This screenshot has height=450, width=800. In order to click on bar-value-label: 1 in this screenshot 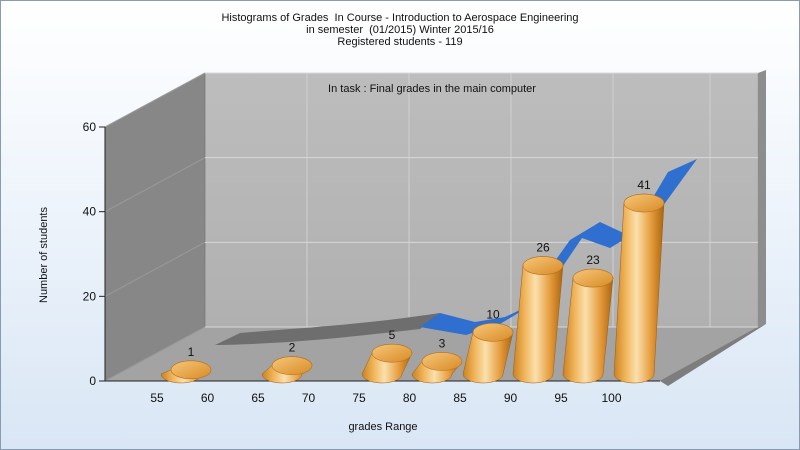, I will do `click(191, 352)`.